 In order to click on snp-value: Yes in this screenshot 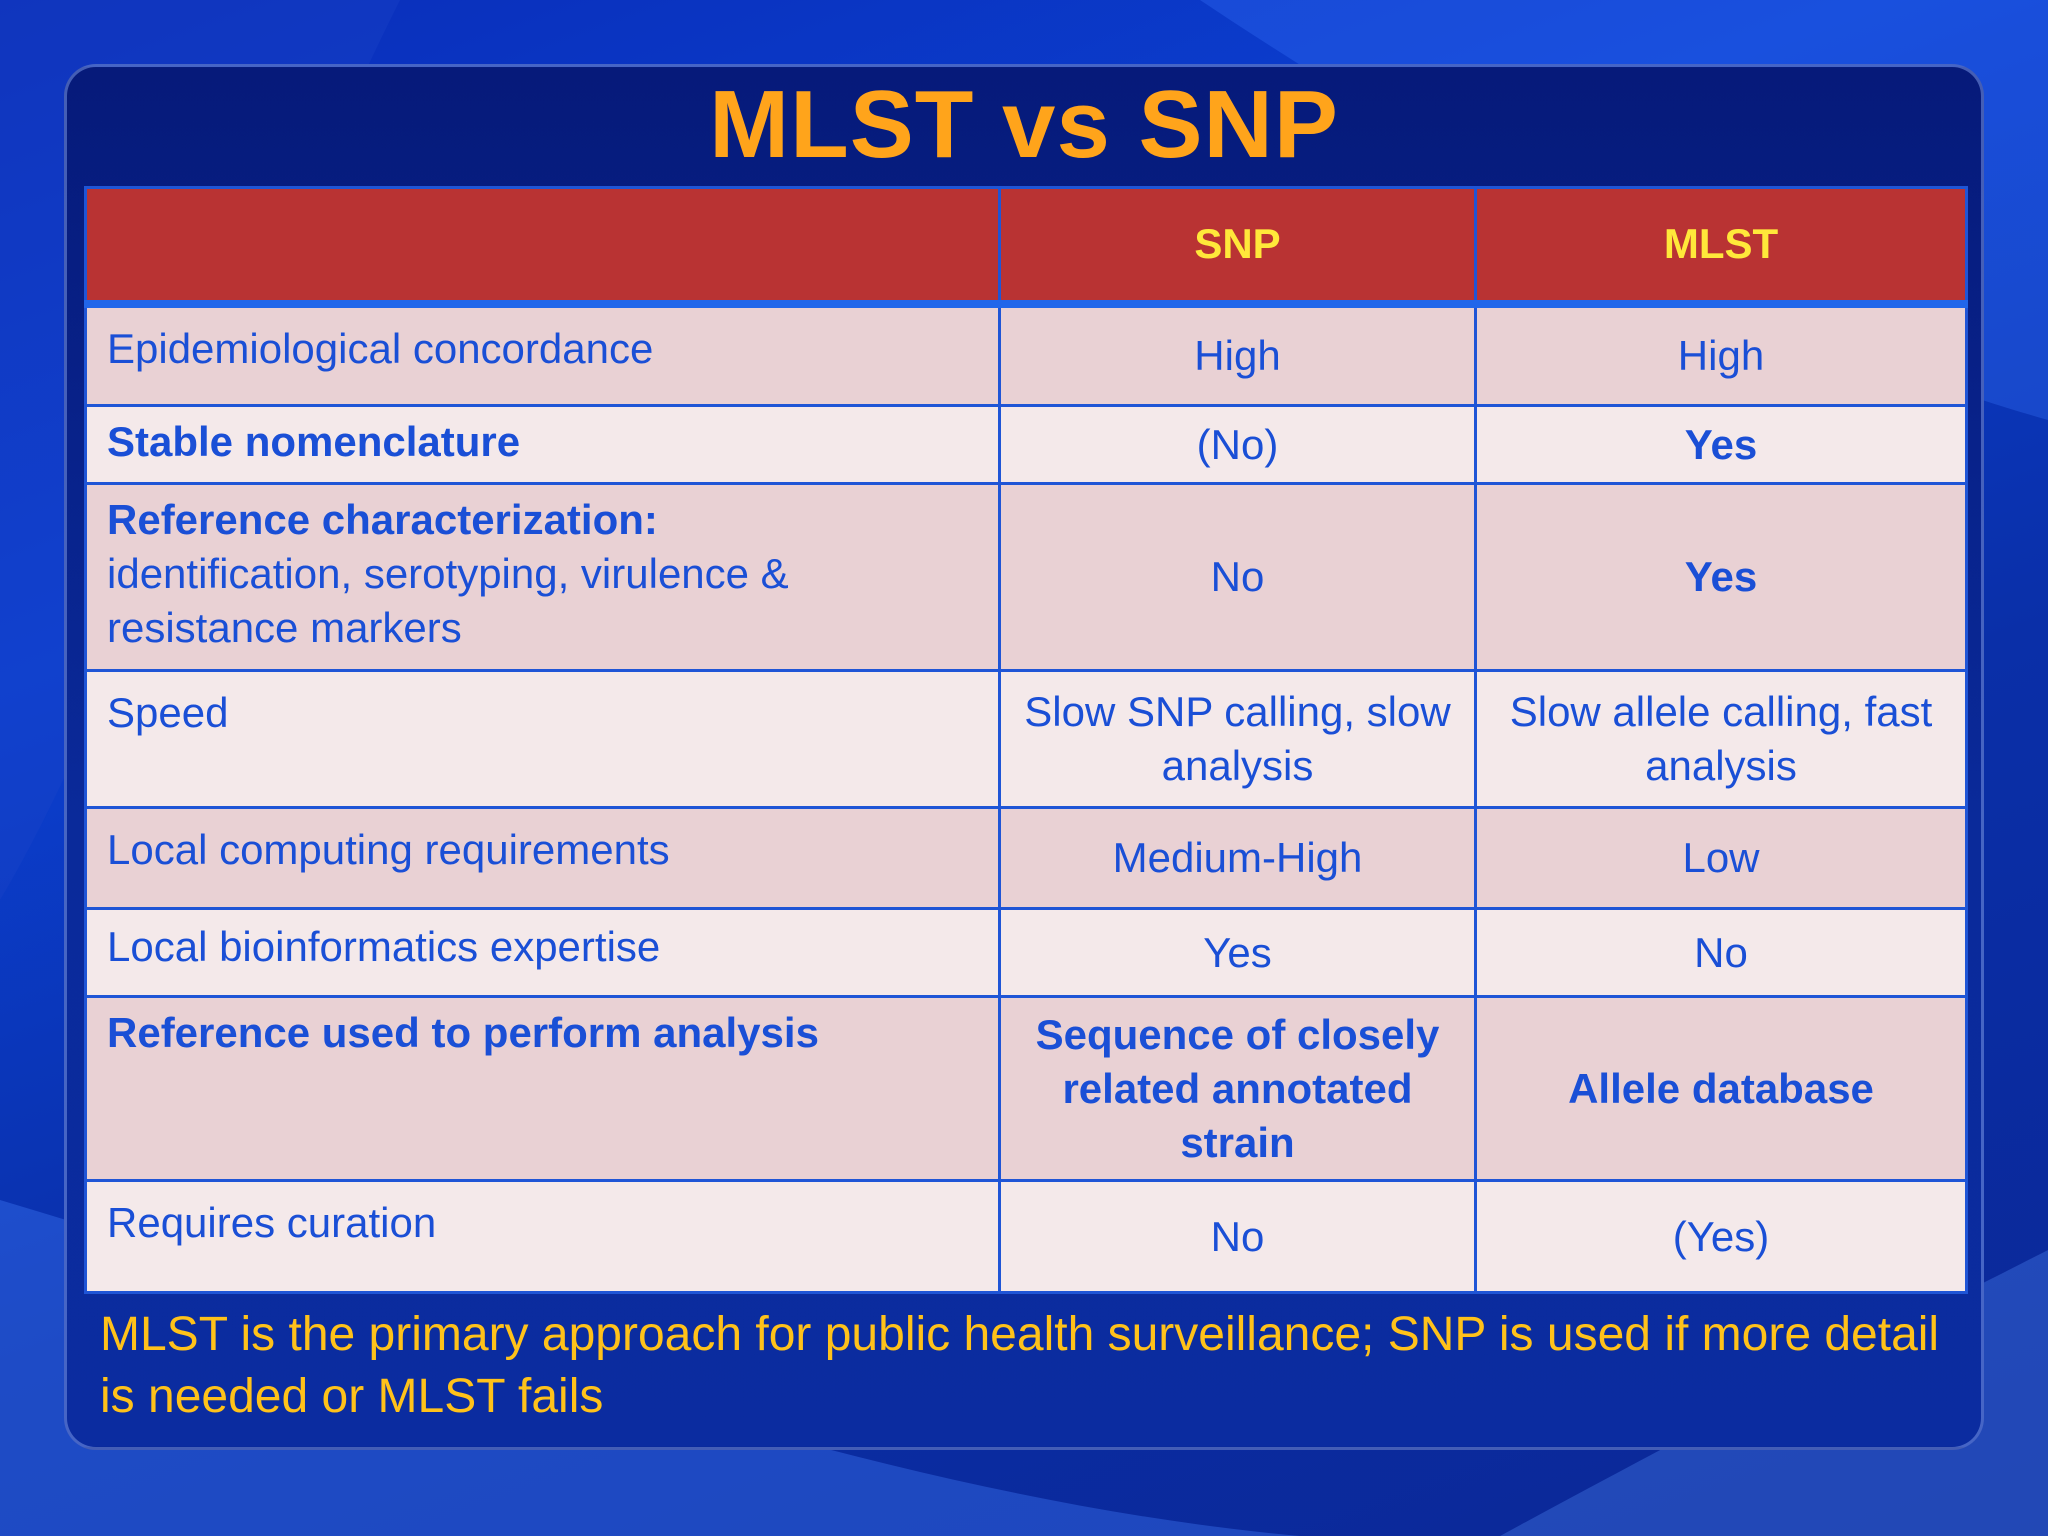, I will do `click(1237, 952)`.